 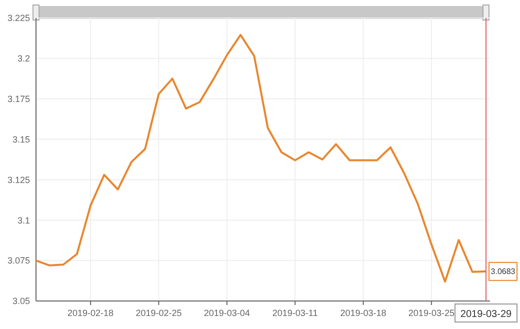 What do you see at coordinates (486, 314) in the screenshot?
I see `x-tick-label: 2019-03-29` at bounding box center [486, 314].